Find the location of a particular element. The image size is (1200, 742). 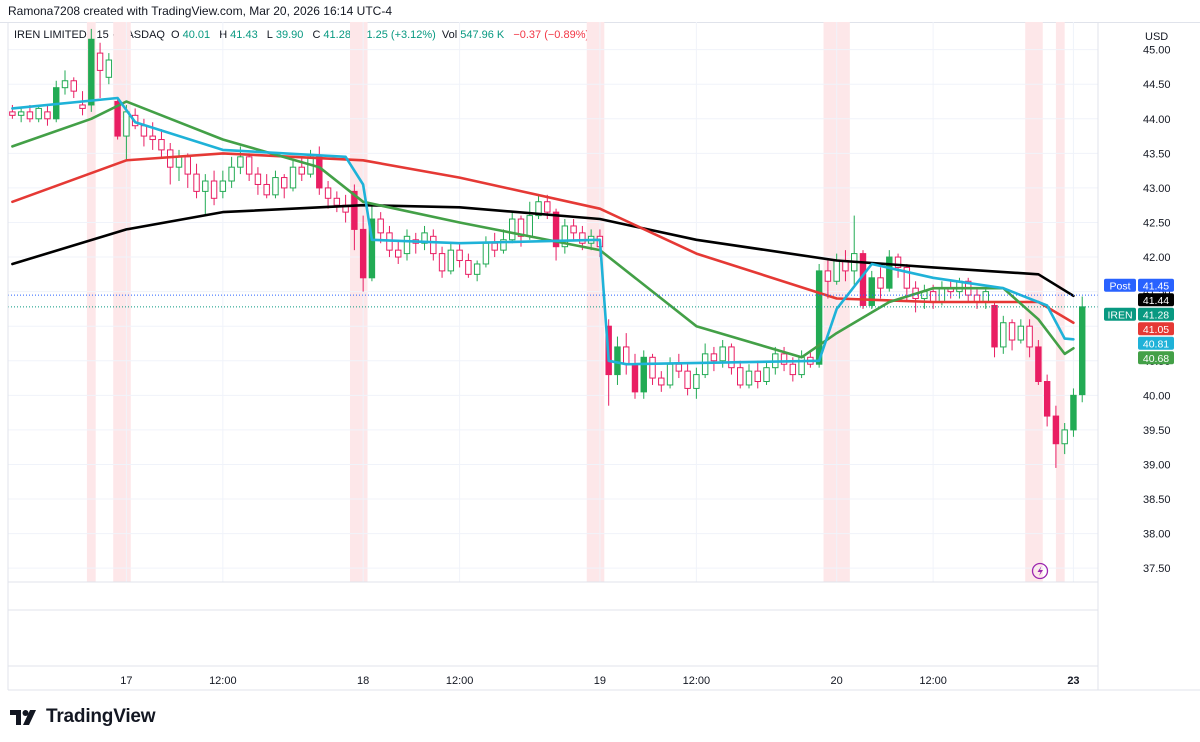

low-label: L is located at coordinates (269, 35).